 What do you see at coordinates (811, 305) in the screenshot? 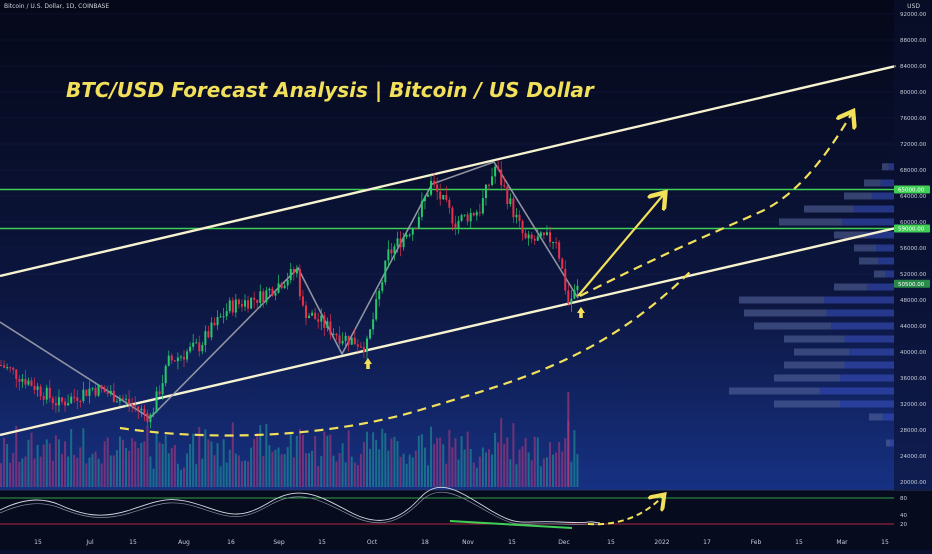
I see `volume-profile` at bounding box center [811, 305].